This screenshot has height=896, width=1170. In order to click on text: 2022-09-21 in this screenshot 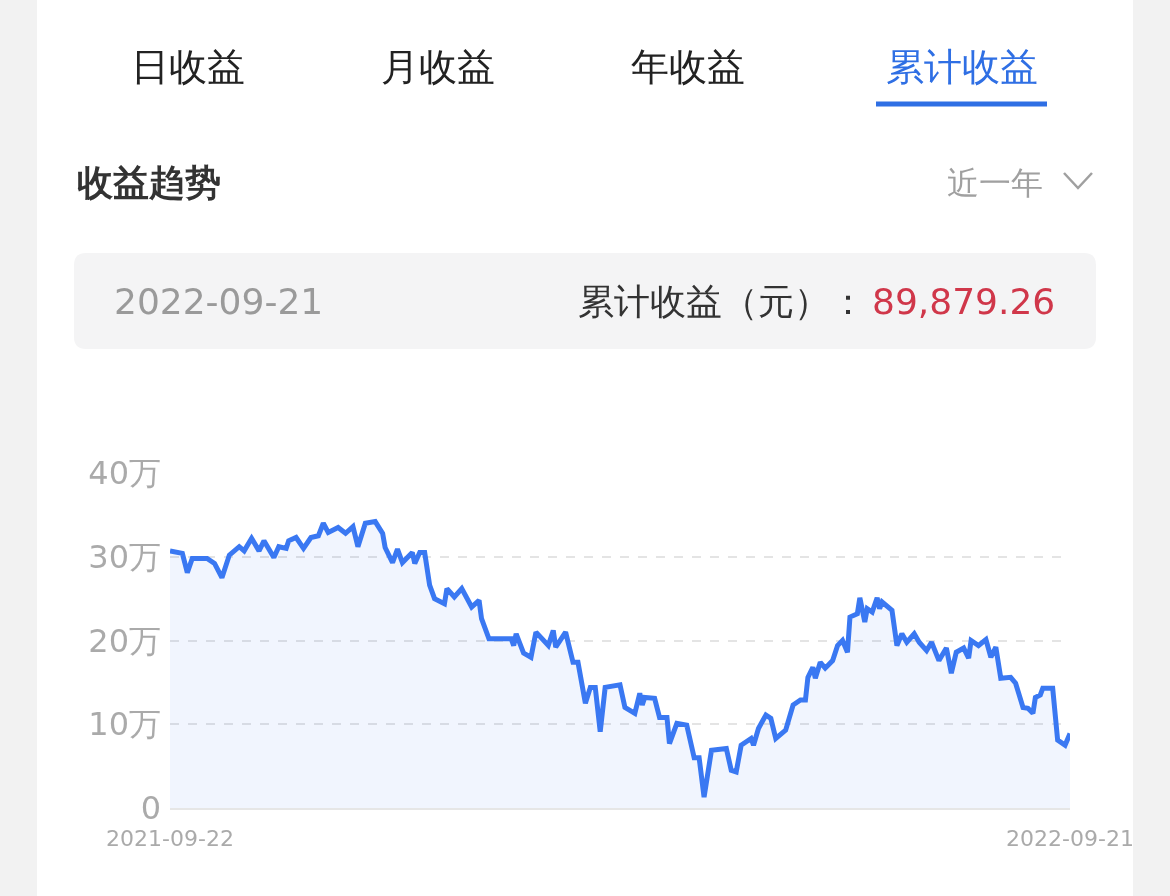, I will do `click(219, 301)`.